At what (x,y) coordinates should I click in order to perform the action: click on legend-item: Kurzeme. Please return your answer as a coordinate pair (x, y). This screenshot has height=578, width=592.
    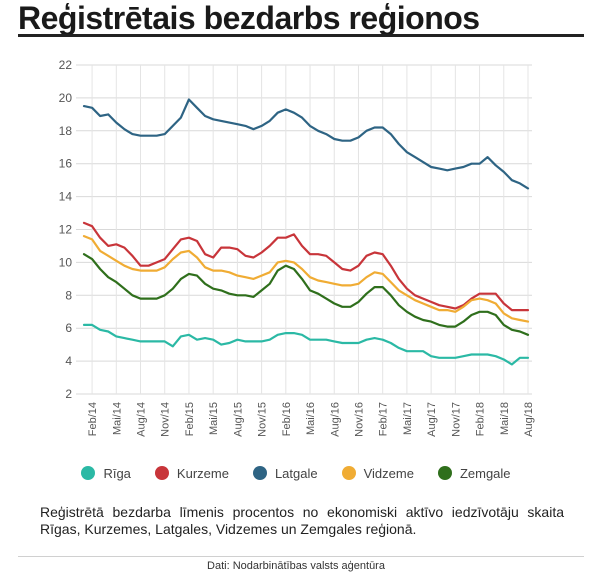
    Looking at the image, I should click on (191, 473).